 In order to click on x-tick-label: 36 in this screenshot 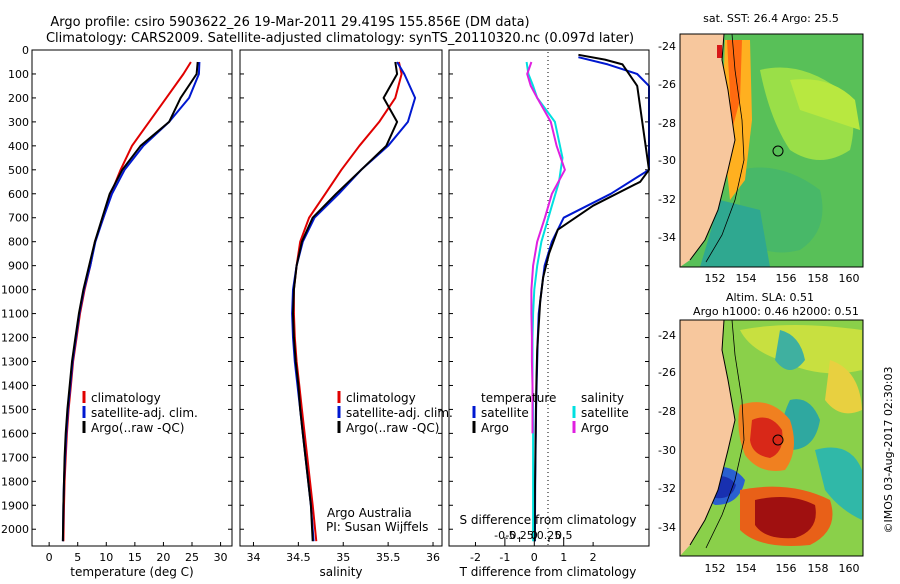, I will do `click(433, 557)`.